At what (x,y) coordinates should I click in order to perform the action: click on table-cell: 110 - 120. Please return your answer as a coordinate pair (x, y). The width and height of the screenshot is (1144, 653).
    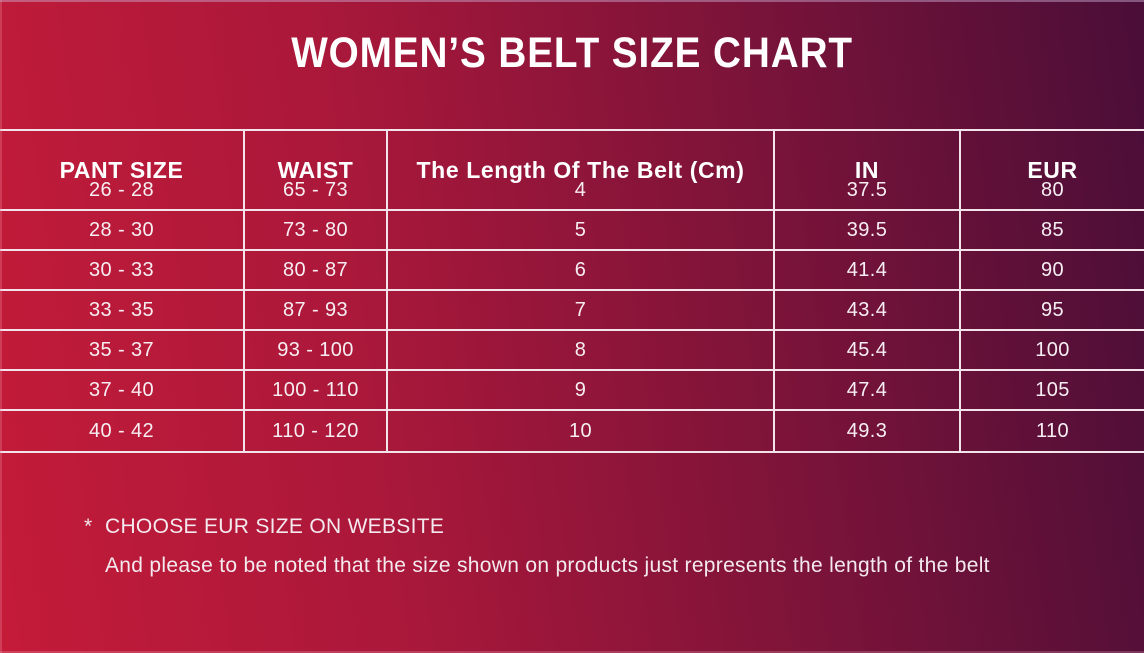
    Looking at the image, I should click on (316, 431).